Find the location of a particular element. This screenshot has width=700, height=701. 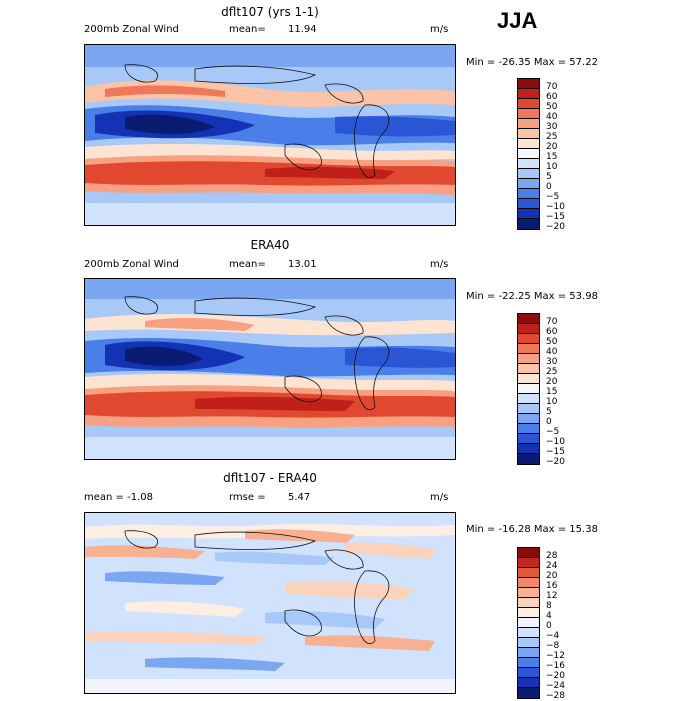

colorbar-tick-label: 40 is located at coordinates (552, 117).